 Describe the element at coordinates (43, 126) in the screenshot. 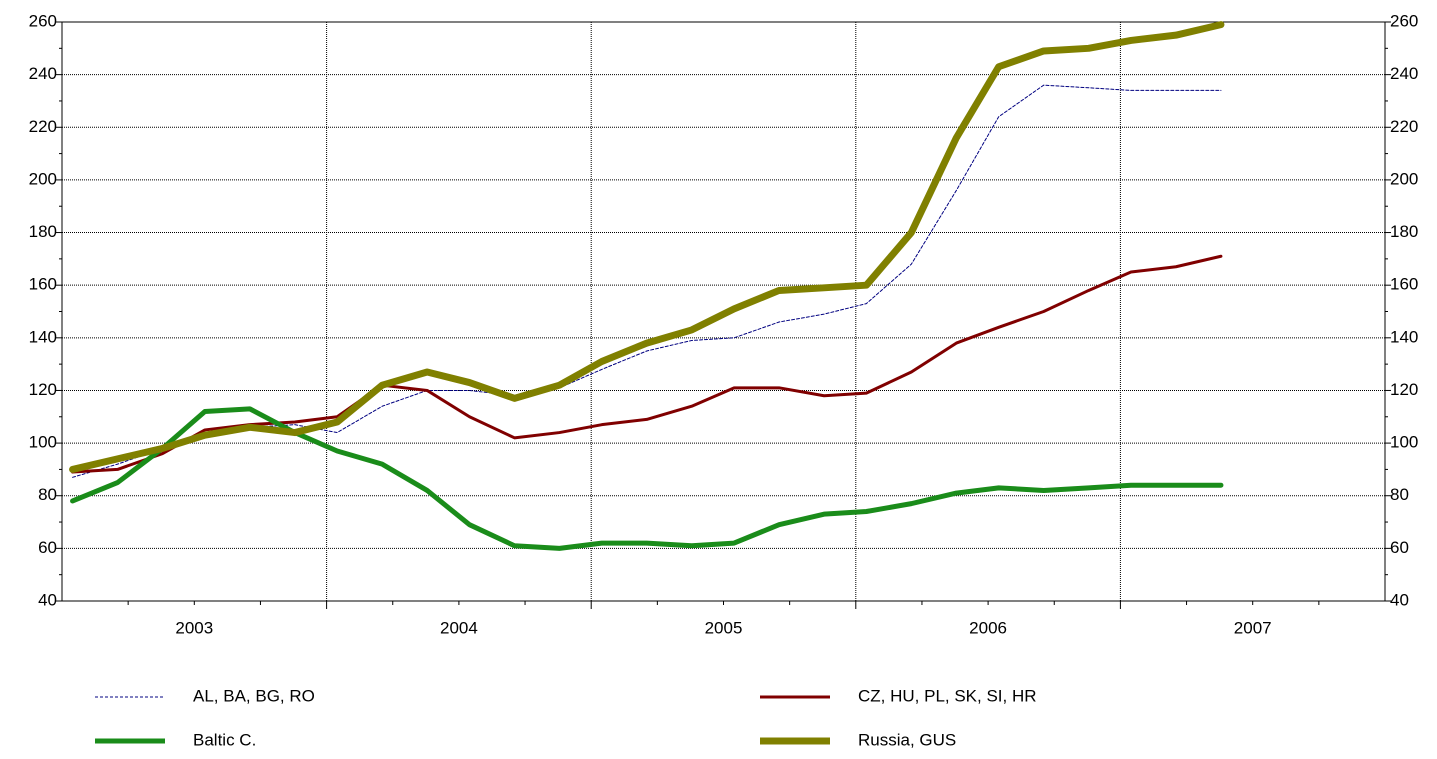

I see `y-tick-label: 220` at that location.